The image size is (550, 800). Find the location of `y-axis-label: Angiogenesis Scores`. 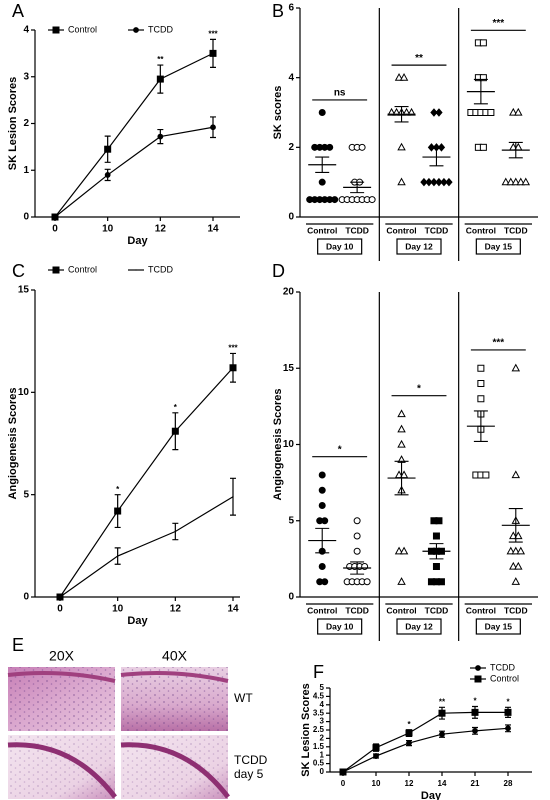

y-axis-label: Angiogenesis Scores is located at coordinates (278, 445).